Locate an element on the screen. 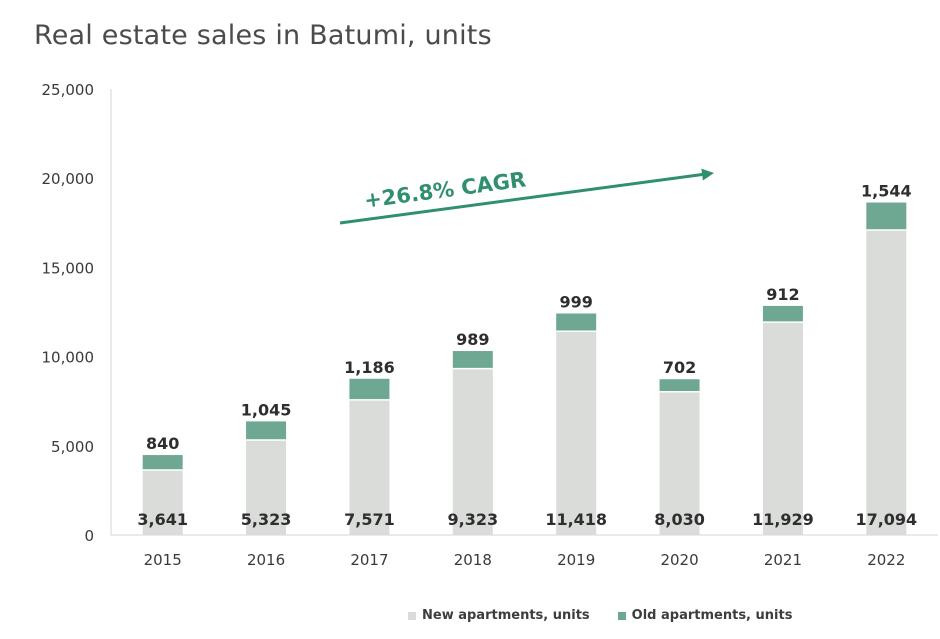 The image size is (940, 639). data-label-new: 5,323 is located at coordinates (266, 519).